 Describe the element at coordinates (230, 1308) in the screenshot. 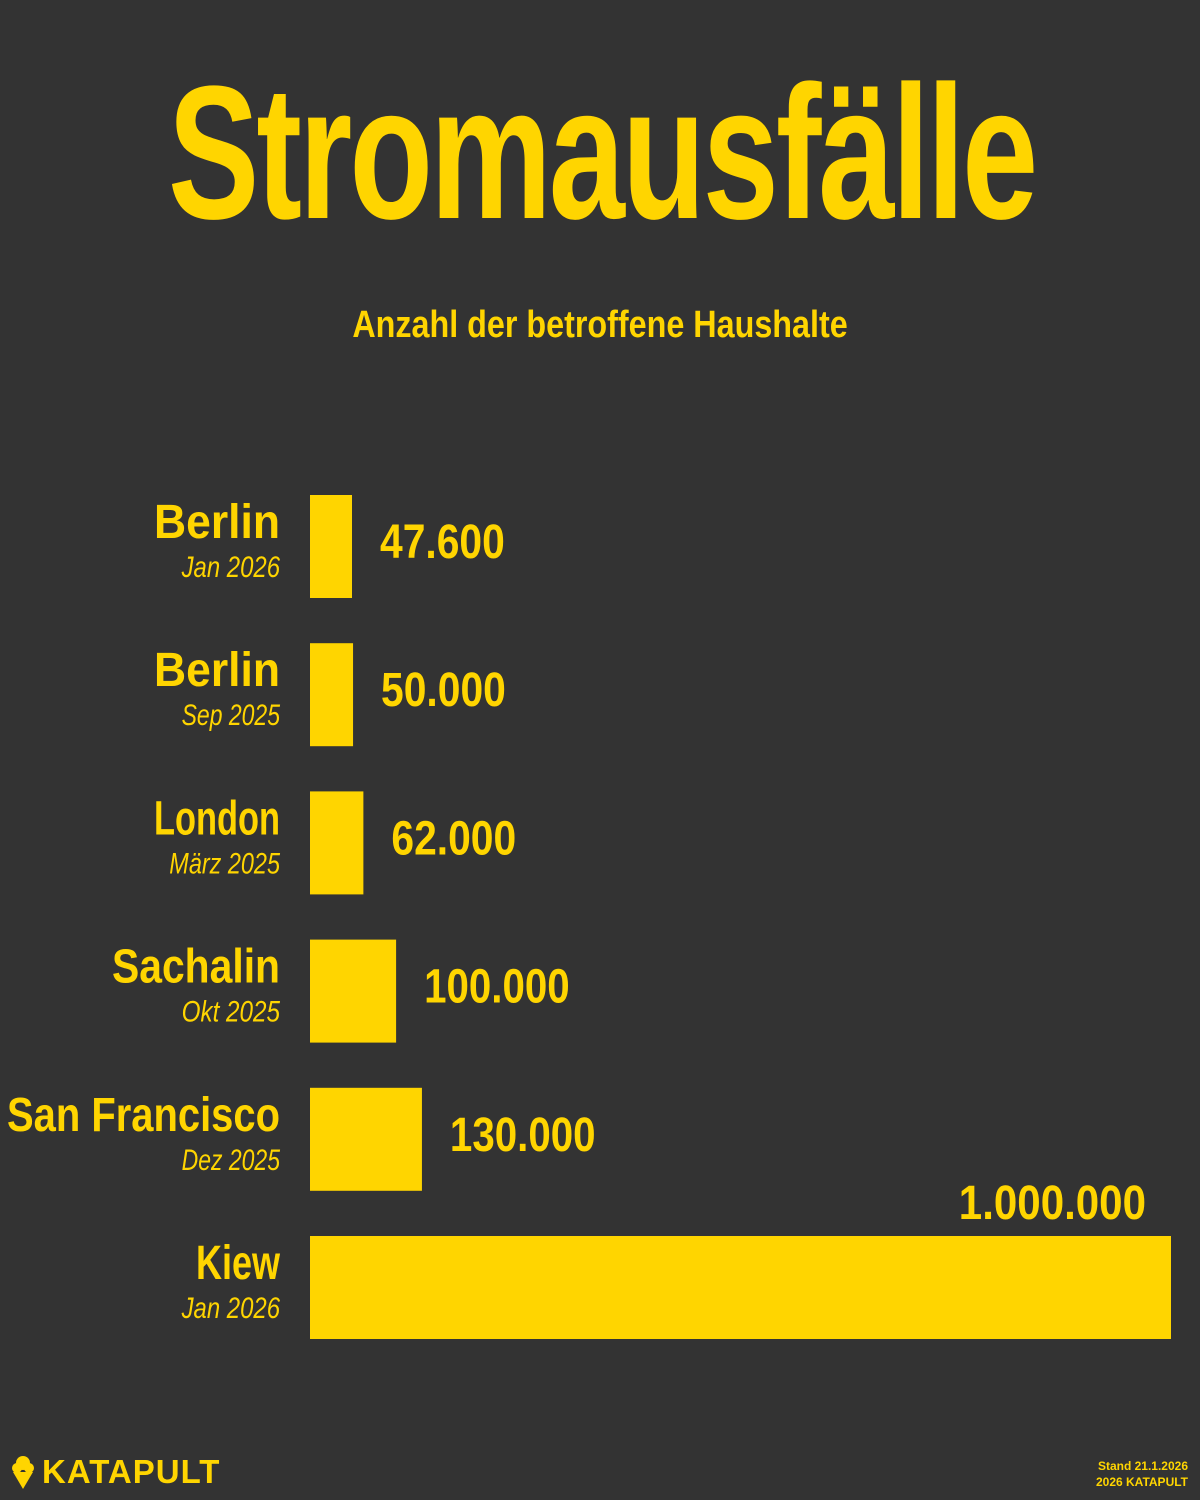

I see `category-date-5: Jan 2026` at that location.